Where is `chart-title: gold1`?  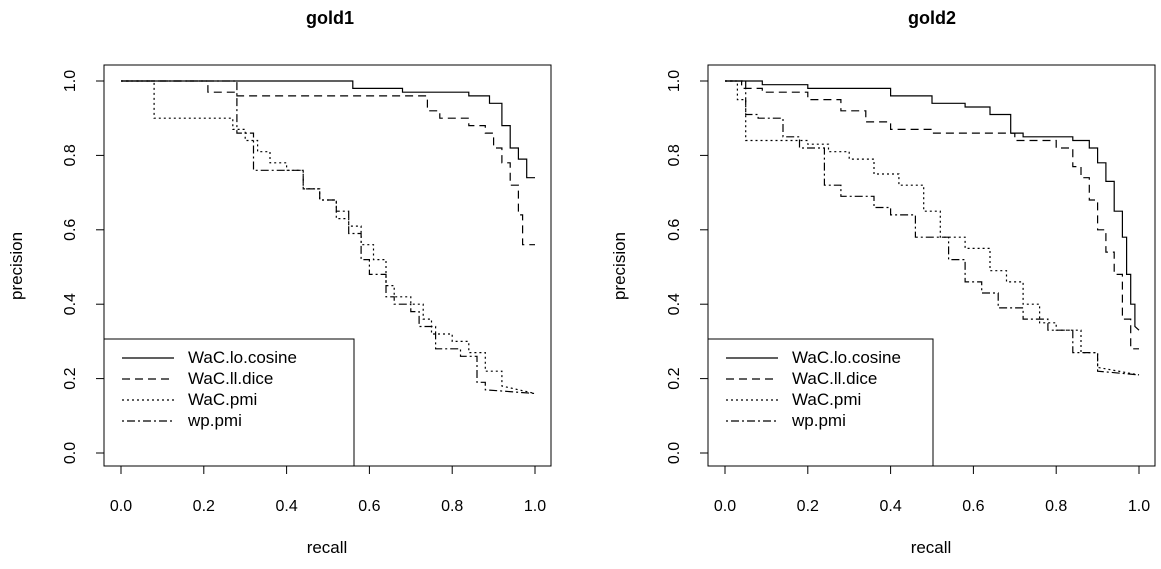
chart-title: gold1 is located at coordinates (330, 18).